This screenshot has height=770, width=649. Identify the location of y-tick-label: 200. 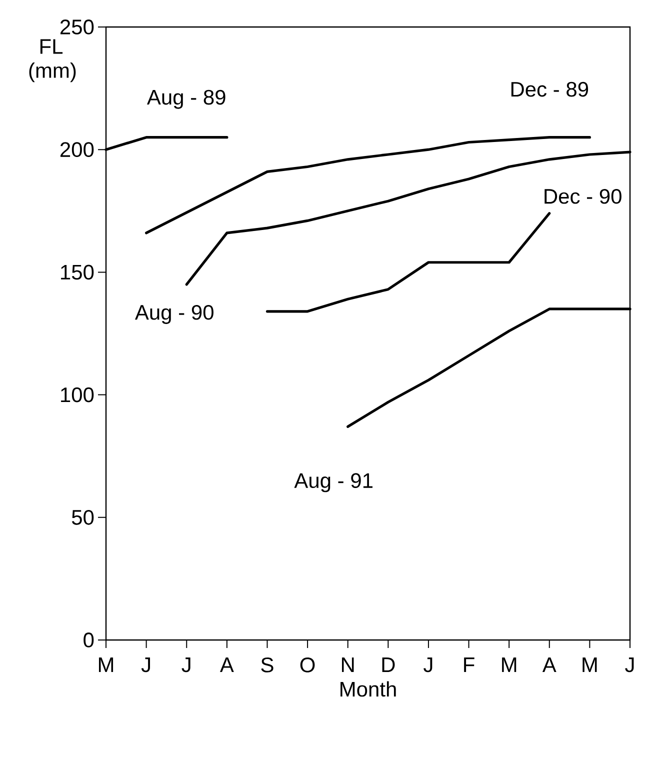
(77, 150).